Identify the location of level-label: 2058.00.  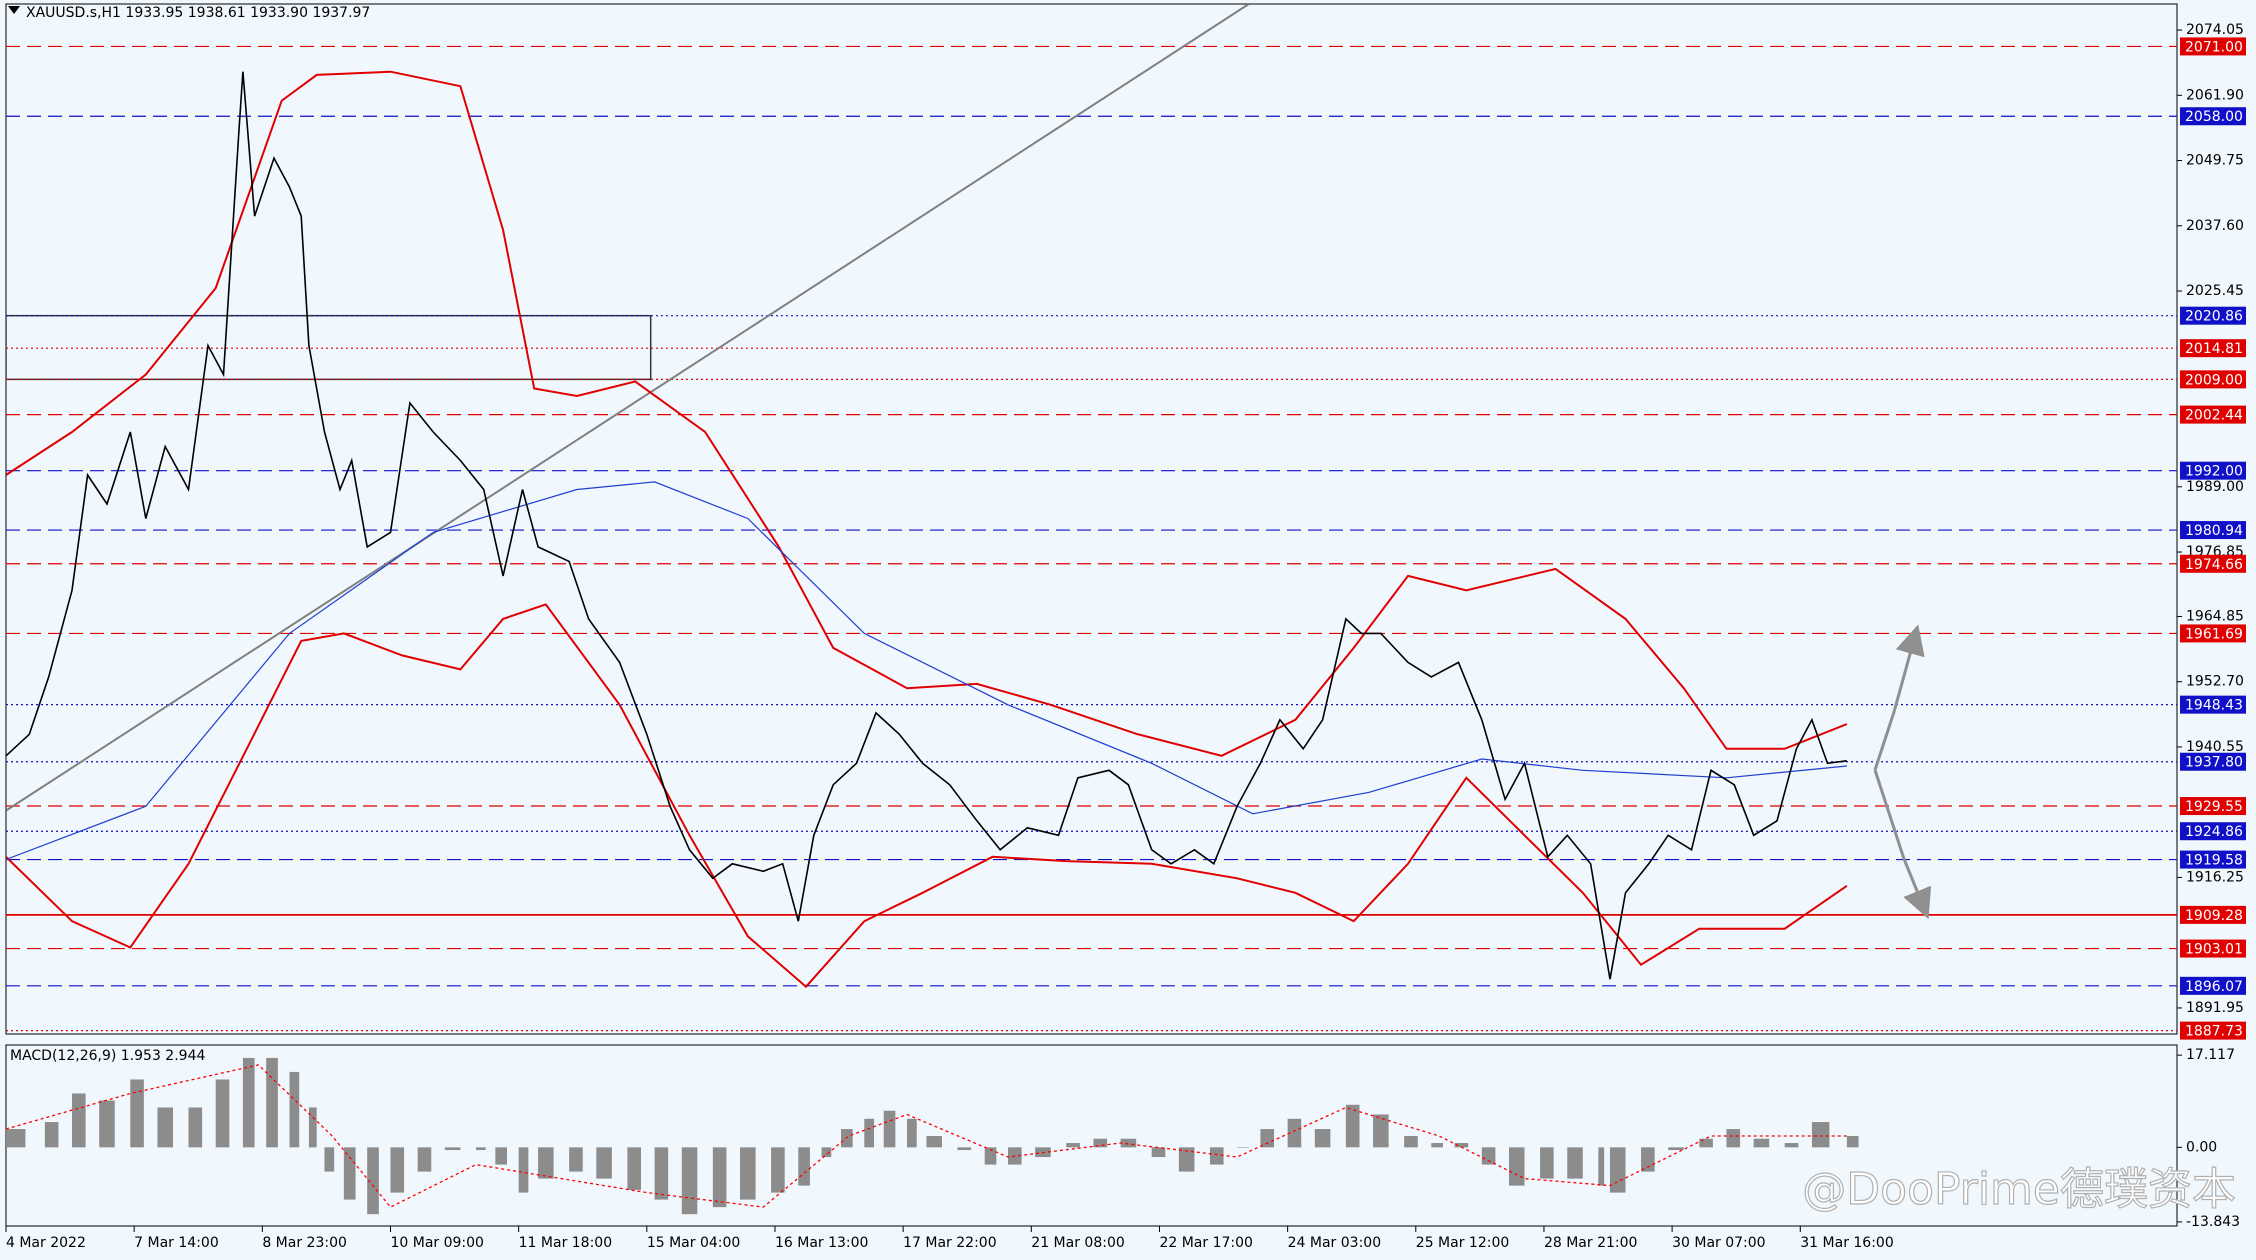
(2214, 117).